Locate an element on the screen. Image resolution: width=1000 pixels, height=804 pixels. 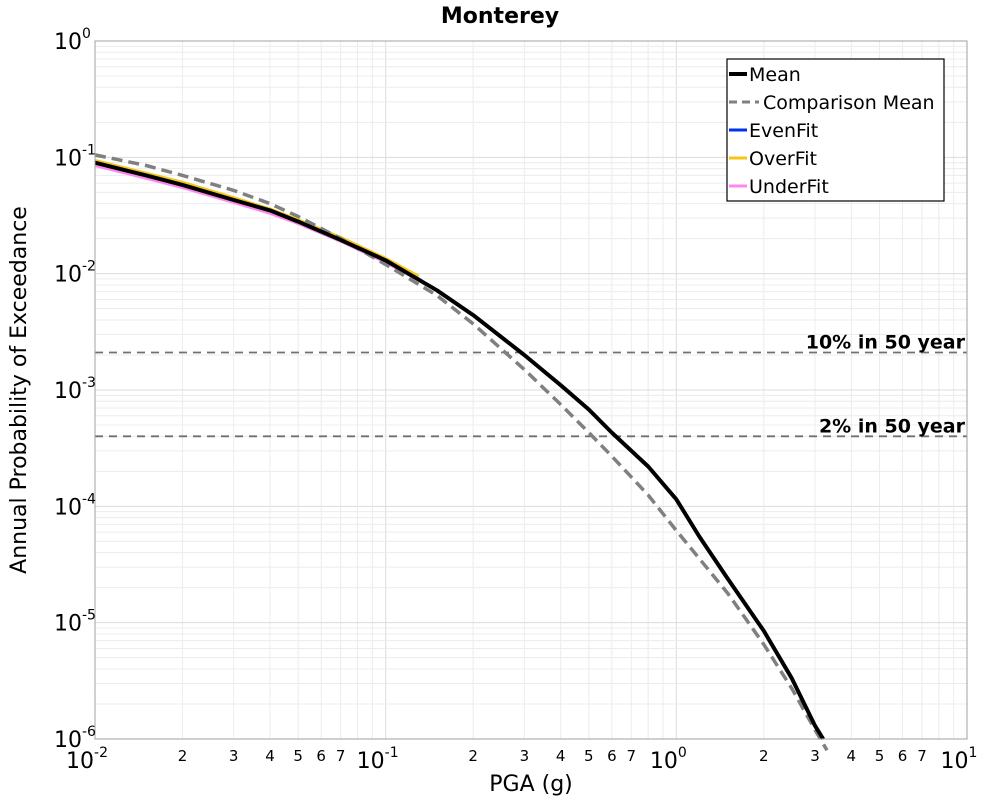
x-tick-label: 10⁻² is located at coordinates (87, 759).